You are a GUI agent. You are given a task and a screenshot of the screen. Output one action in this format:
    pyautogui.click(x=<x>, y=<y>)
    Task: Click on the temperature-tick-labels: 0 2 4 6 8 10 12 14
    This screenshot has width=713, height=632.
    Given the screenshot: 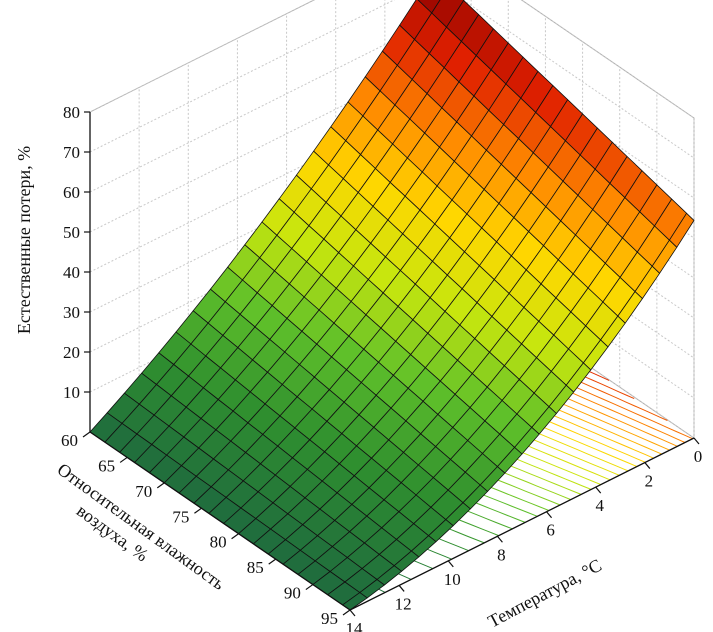 What is the action you would take?
    pyautogui.click(x=524, y=539)
    